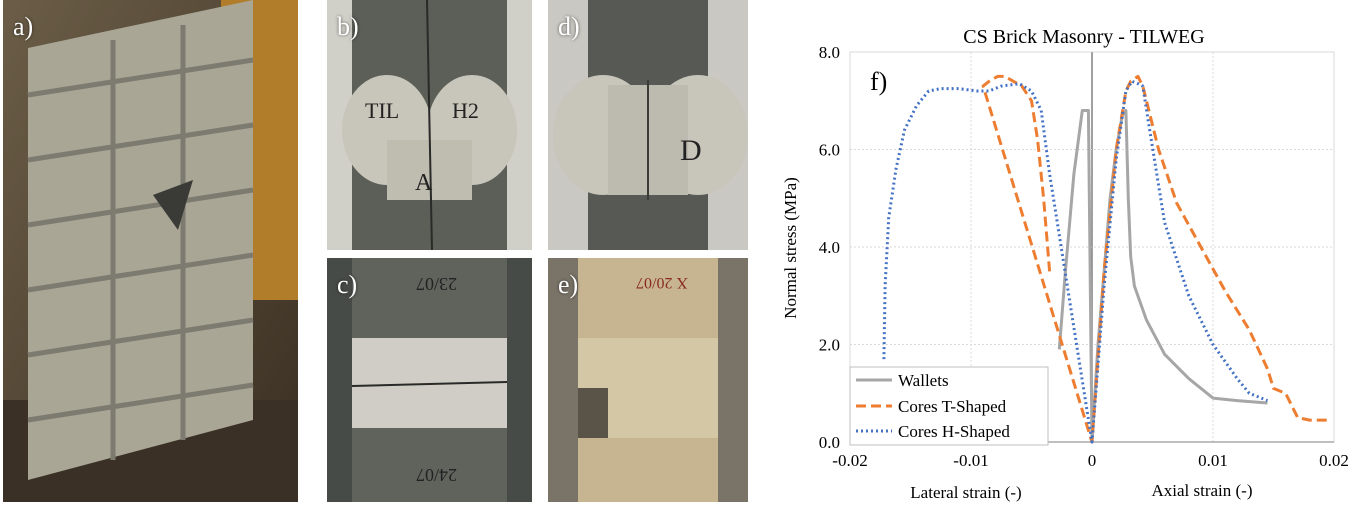 The image size is (1360, 507). I want to click on photo-c-mark-bottom: 24/07, so click(436, 475).